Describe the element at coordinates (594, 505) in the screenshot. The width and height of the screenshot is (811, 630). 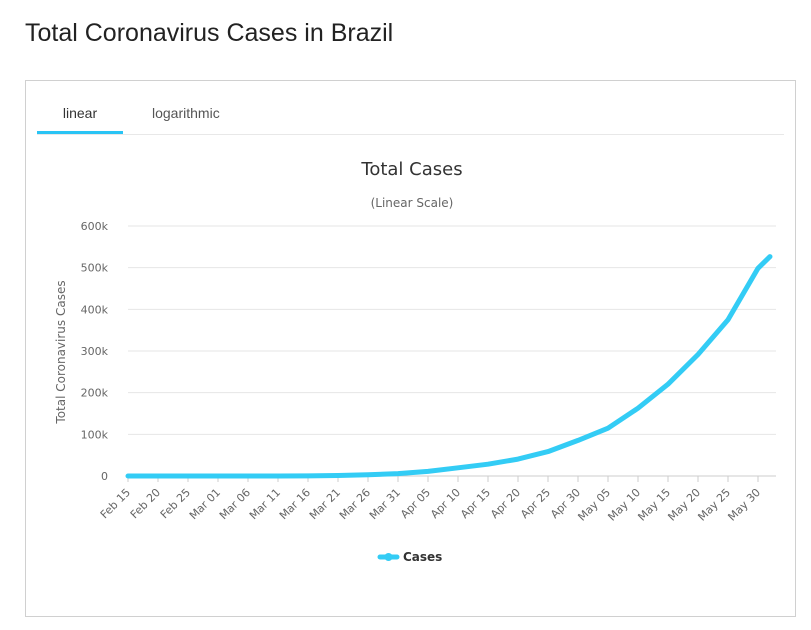
I see `x-tick-label: May 05` at that location.